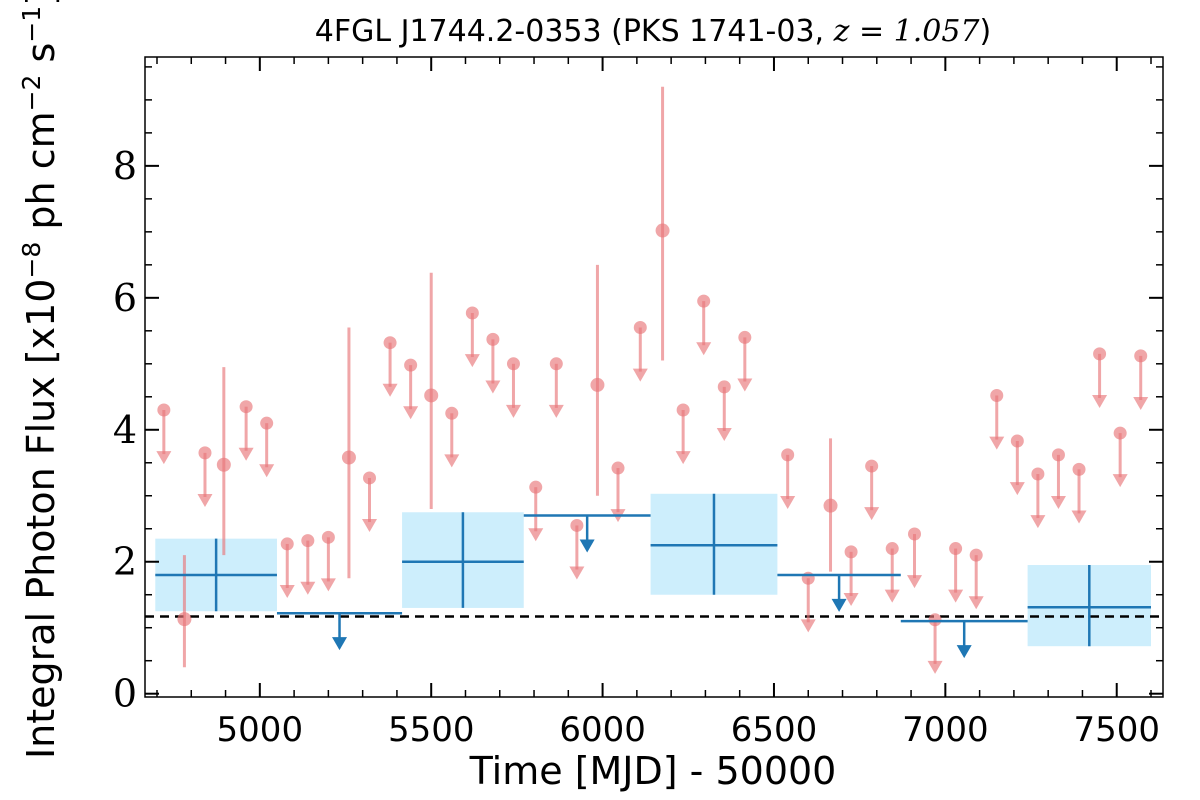  Describe the element at coordinates (653, 771) in the screenshot. I see `x-axis-label: Time [MJD] - 50000` at that location.